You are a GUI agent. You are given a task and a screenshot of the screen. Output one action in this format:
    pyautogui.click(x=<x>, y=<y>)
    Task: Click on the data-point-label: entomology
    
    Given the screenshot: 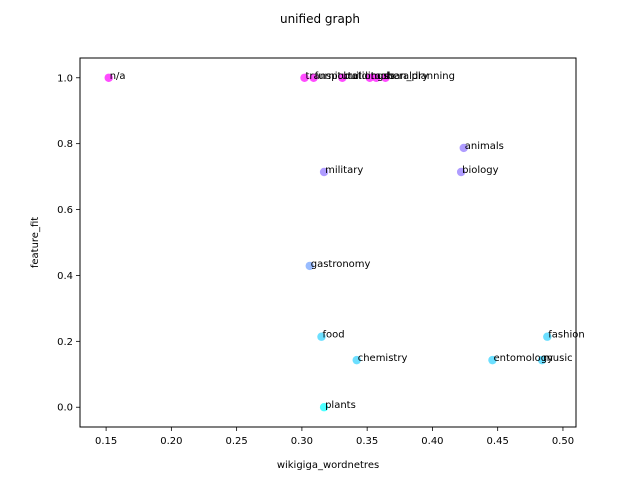 What is the action you would take?
    pyautogui.click(x=523, y=358)
    